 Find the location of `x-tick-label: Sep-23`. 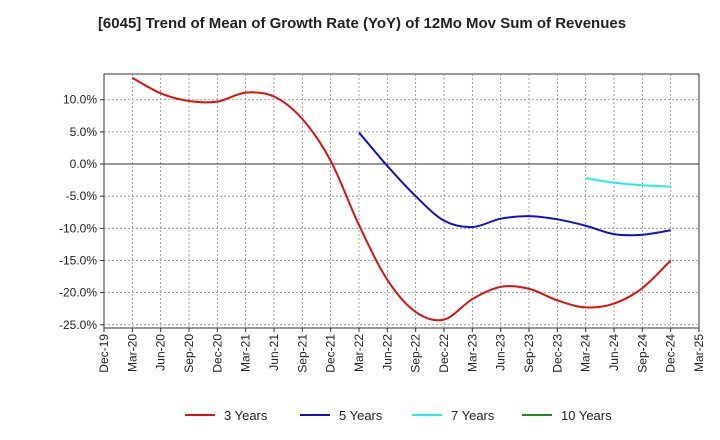

x-tick-label: Sep-23 is located at coordinates (529, 353).